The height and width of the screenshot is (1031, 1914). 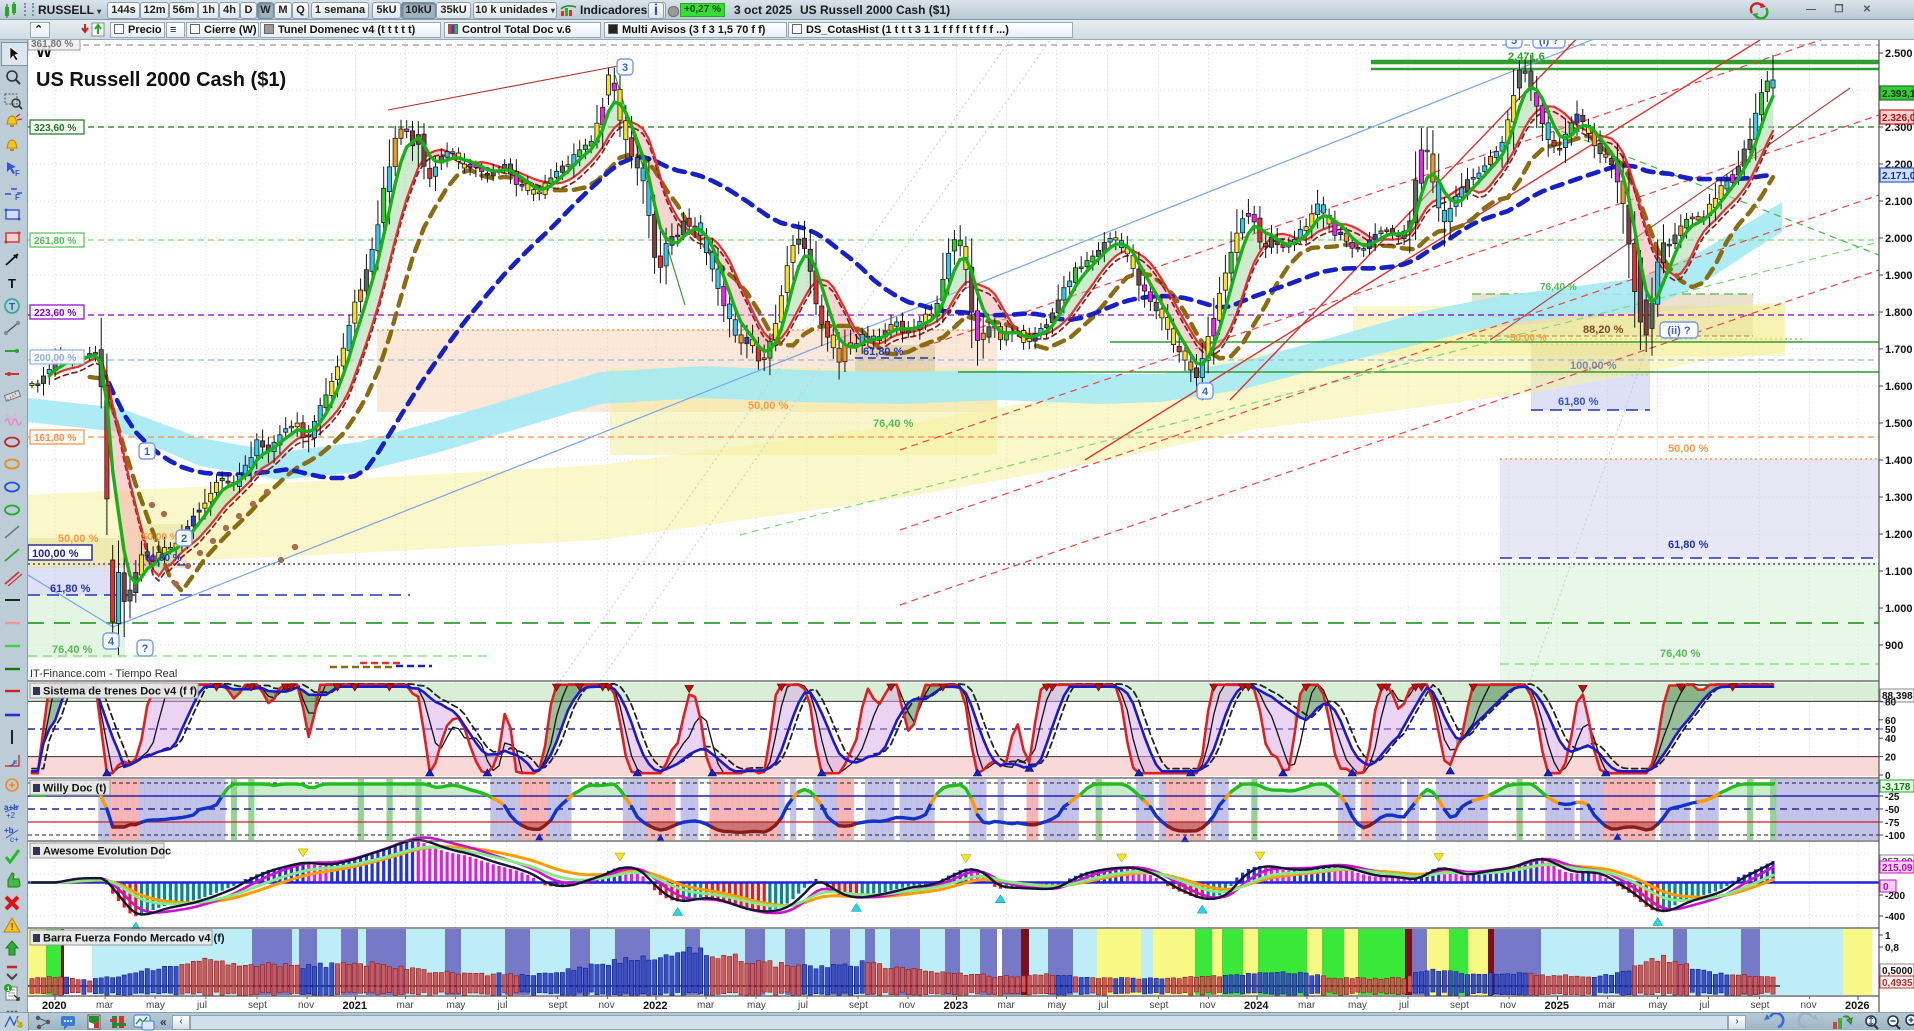 I want to click on svg-text: 5, so click(x=1514, y=43).